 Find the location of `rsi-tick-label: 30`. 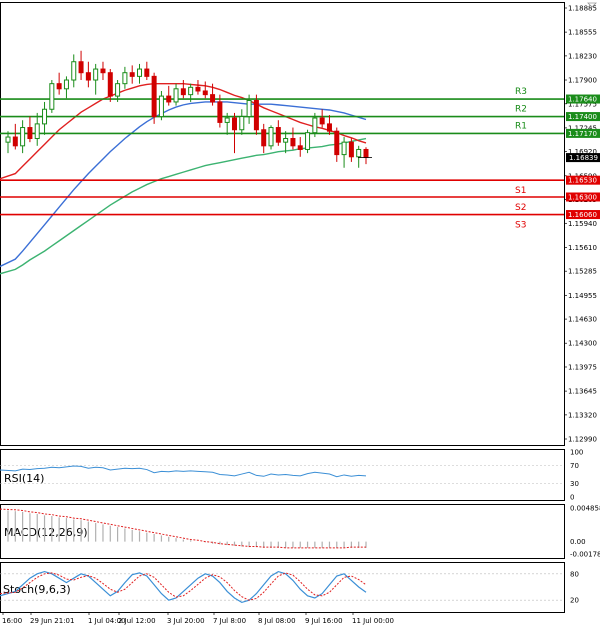

rsi-tick-label: 30 is located at coordinates (574, 484).